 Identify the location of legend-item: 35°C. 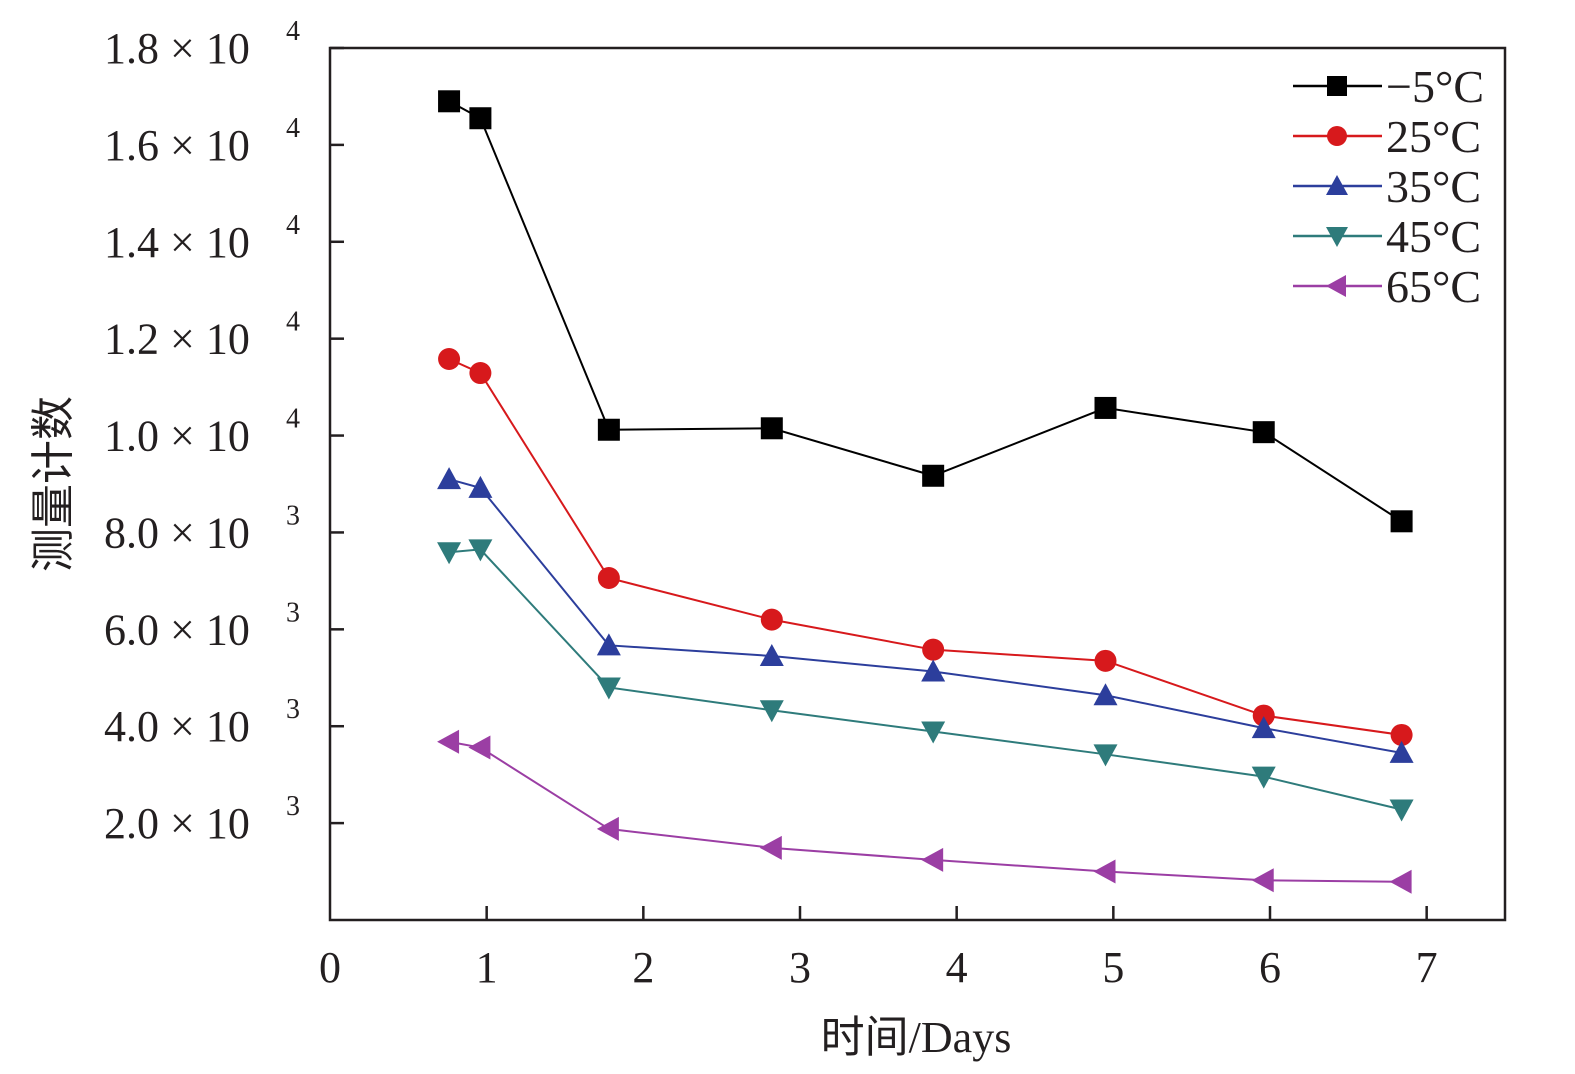
(1387, 186).